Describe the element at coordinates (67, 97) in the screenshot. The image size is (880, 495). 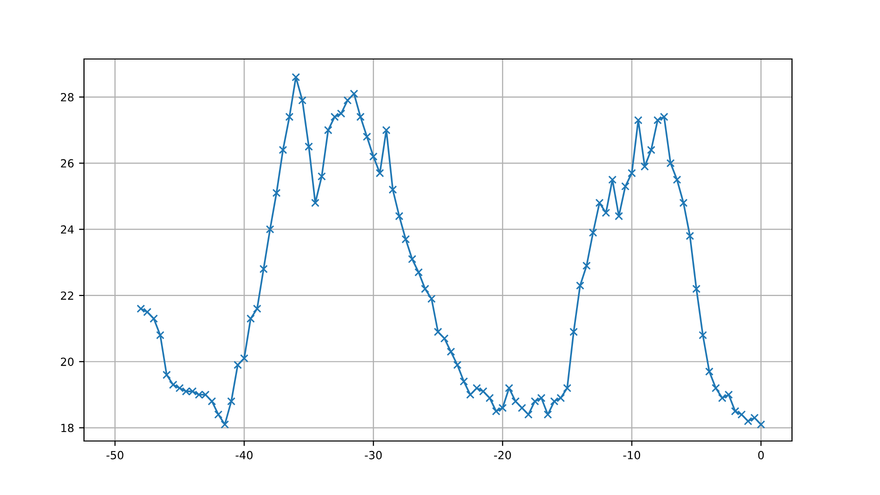
I see `y-tick-label: 28` at that location.